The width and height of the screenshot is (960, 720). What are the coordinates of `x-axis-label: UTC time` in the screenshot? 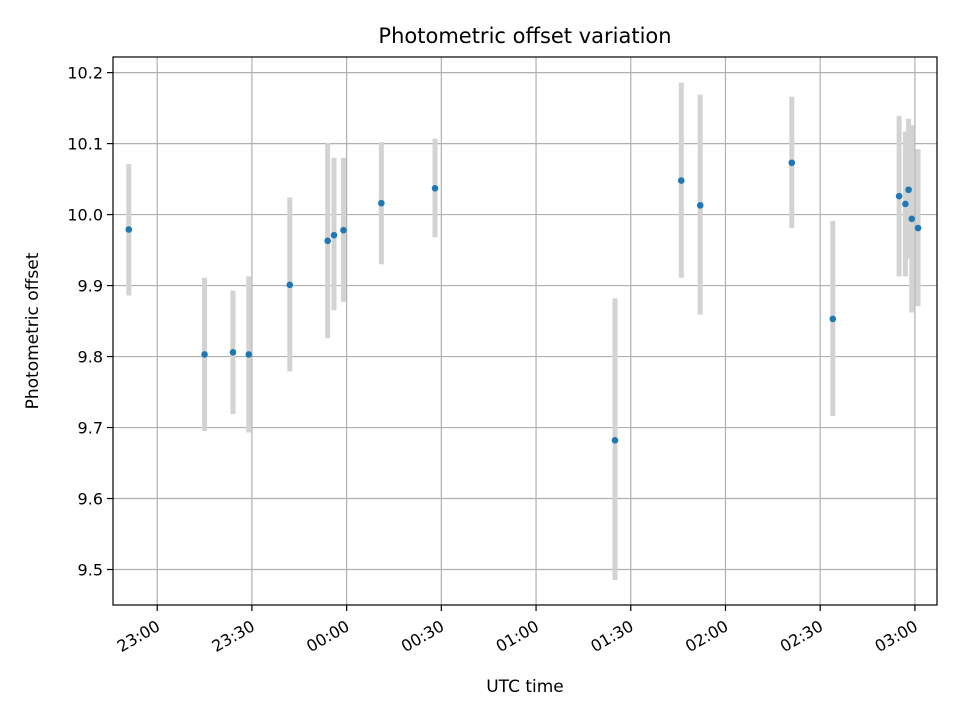 It's located at (525, 687).